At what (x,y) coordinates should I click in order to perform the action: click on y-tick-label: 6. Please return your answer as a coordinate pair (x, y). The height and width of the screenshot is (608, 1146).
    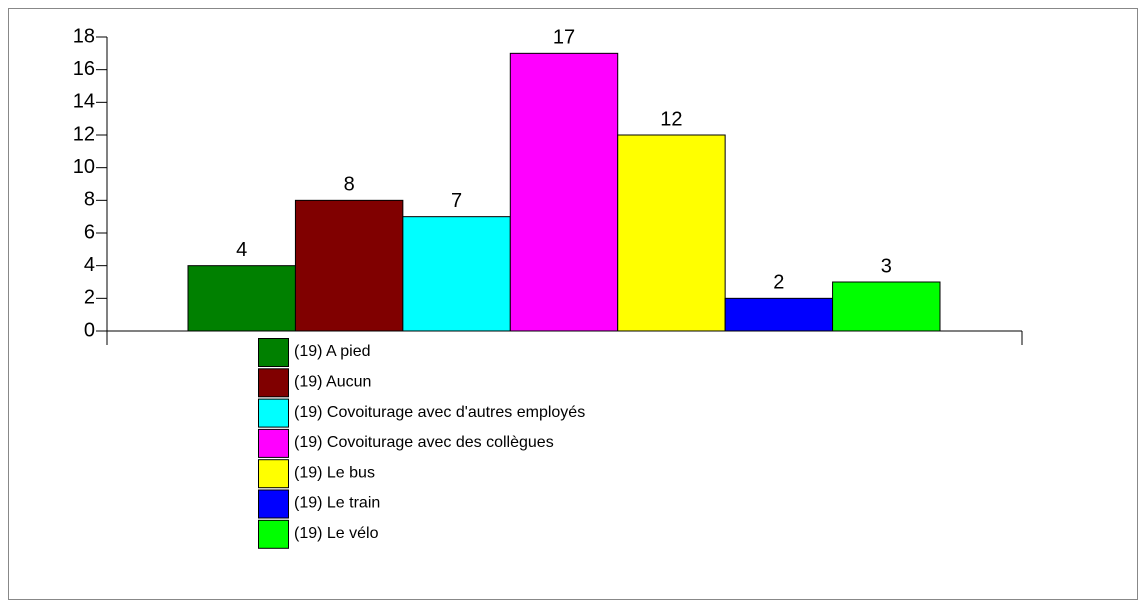
    Looking at the image, I should click on (89, 232).